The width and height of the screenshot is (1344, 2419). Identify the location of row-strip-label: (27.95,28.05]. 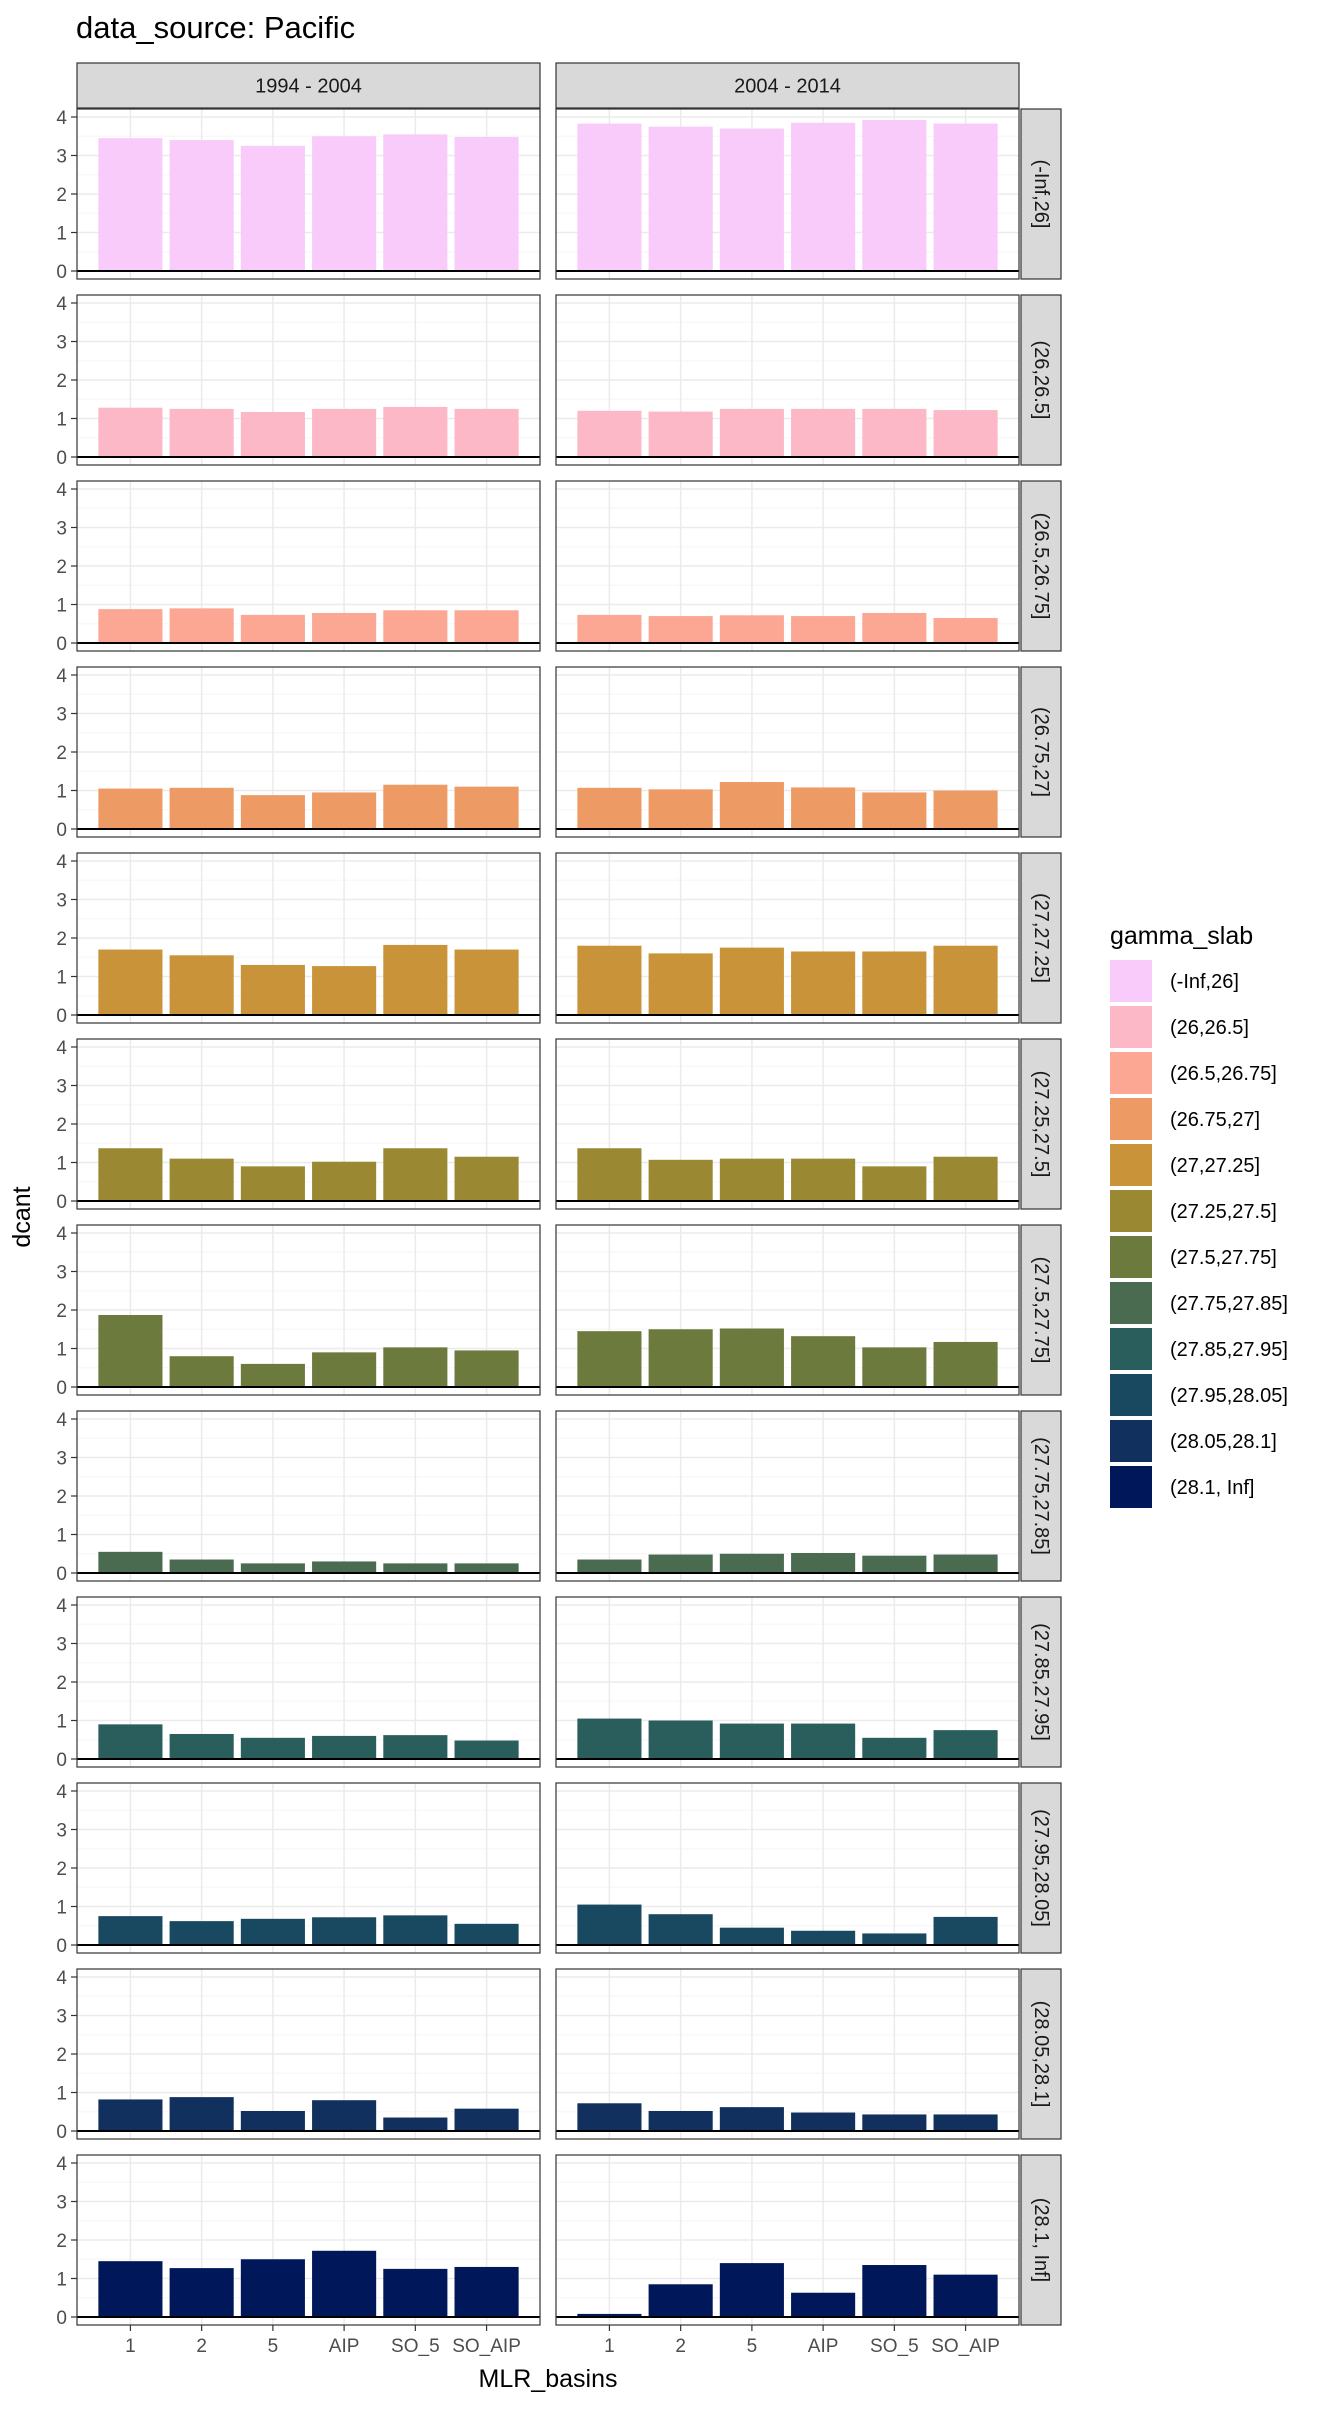
(1041, 1868).